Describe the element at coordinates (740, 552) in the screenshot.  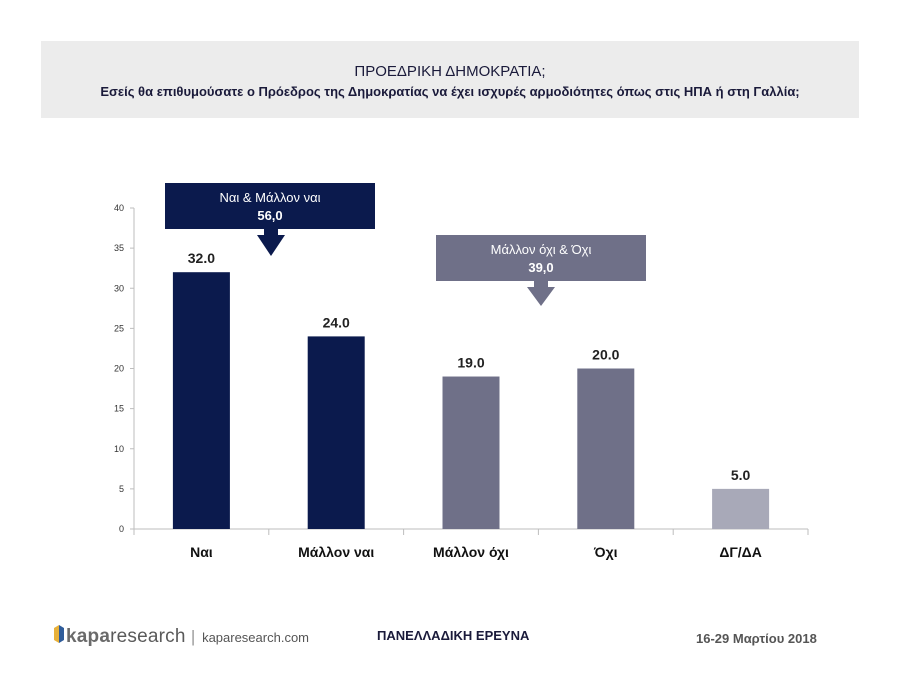
I see `category-label: ΔΓ/ΔΑ` at that location.